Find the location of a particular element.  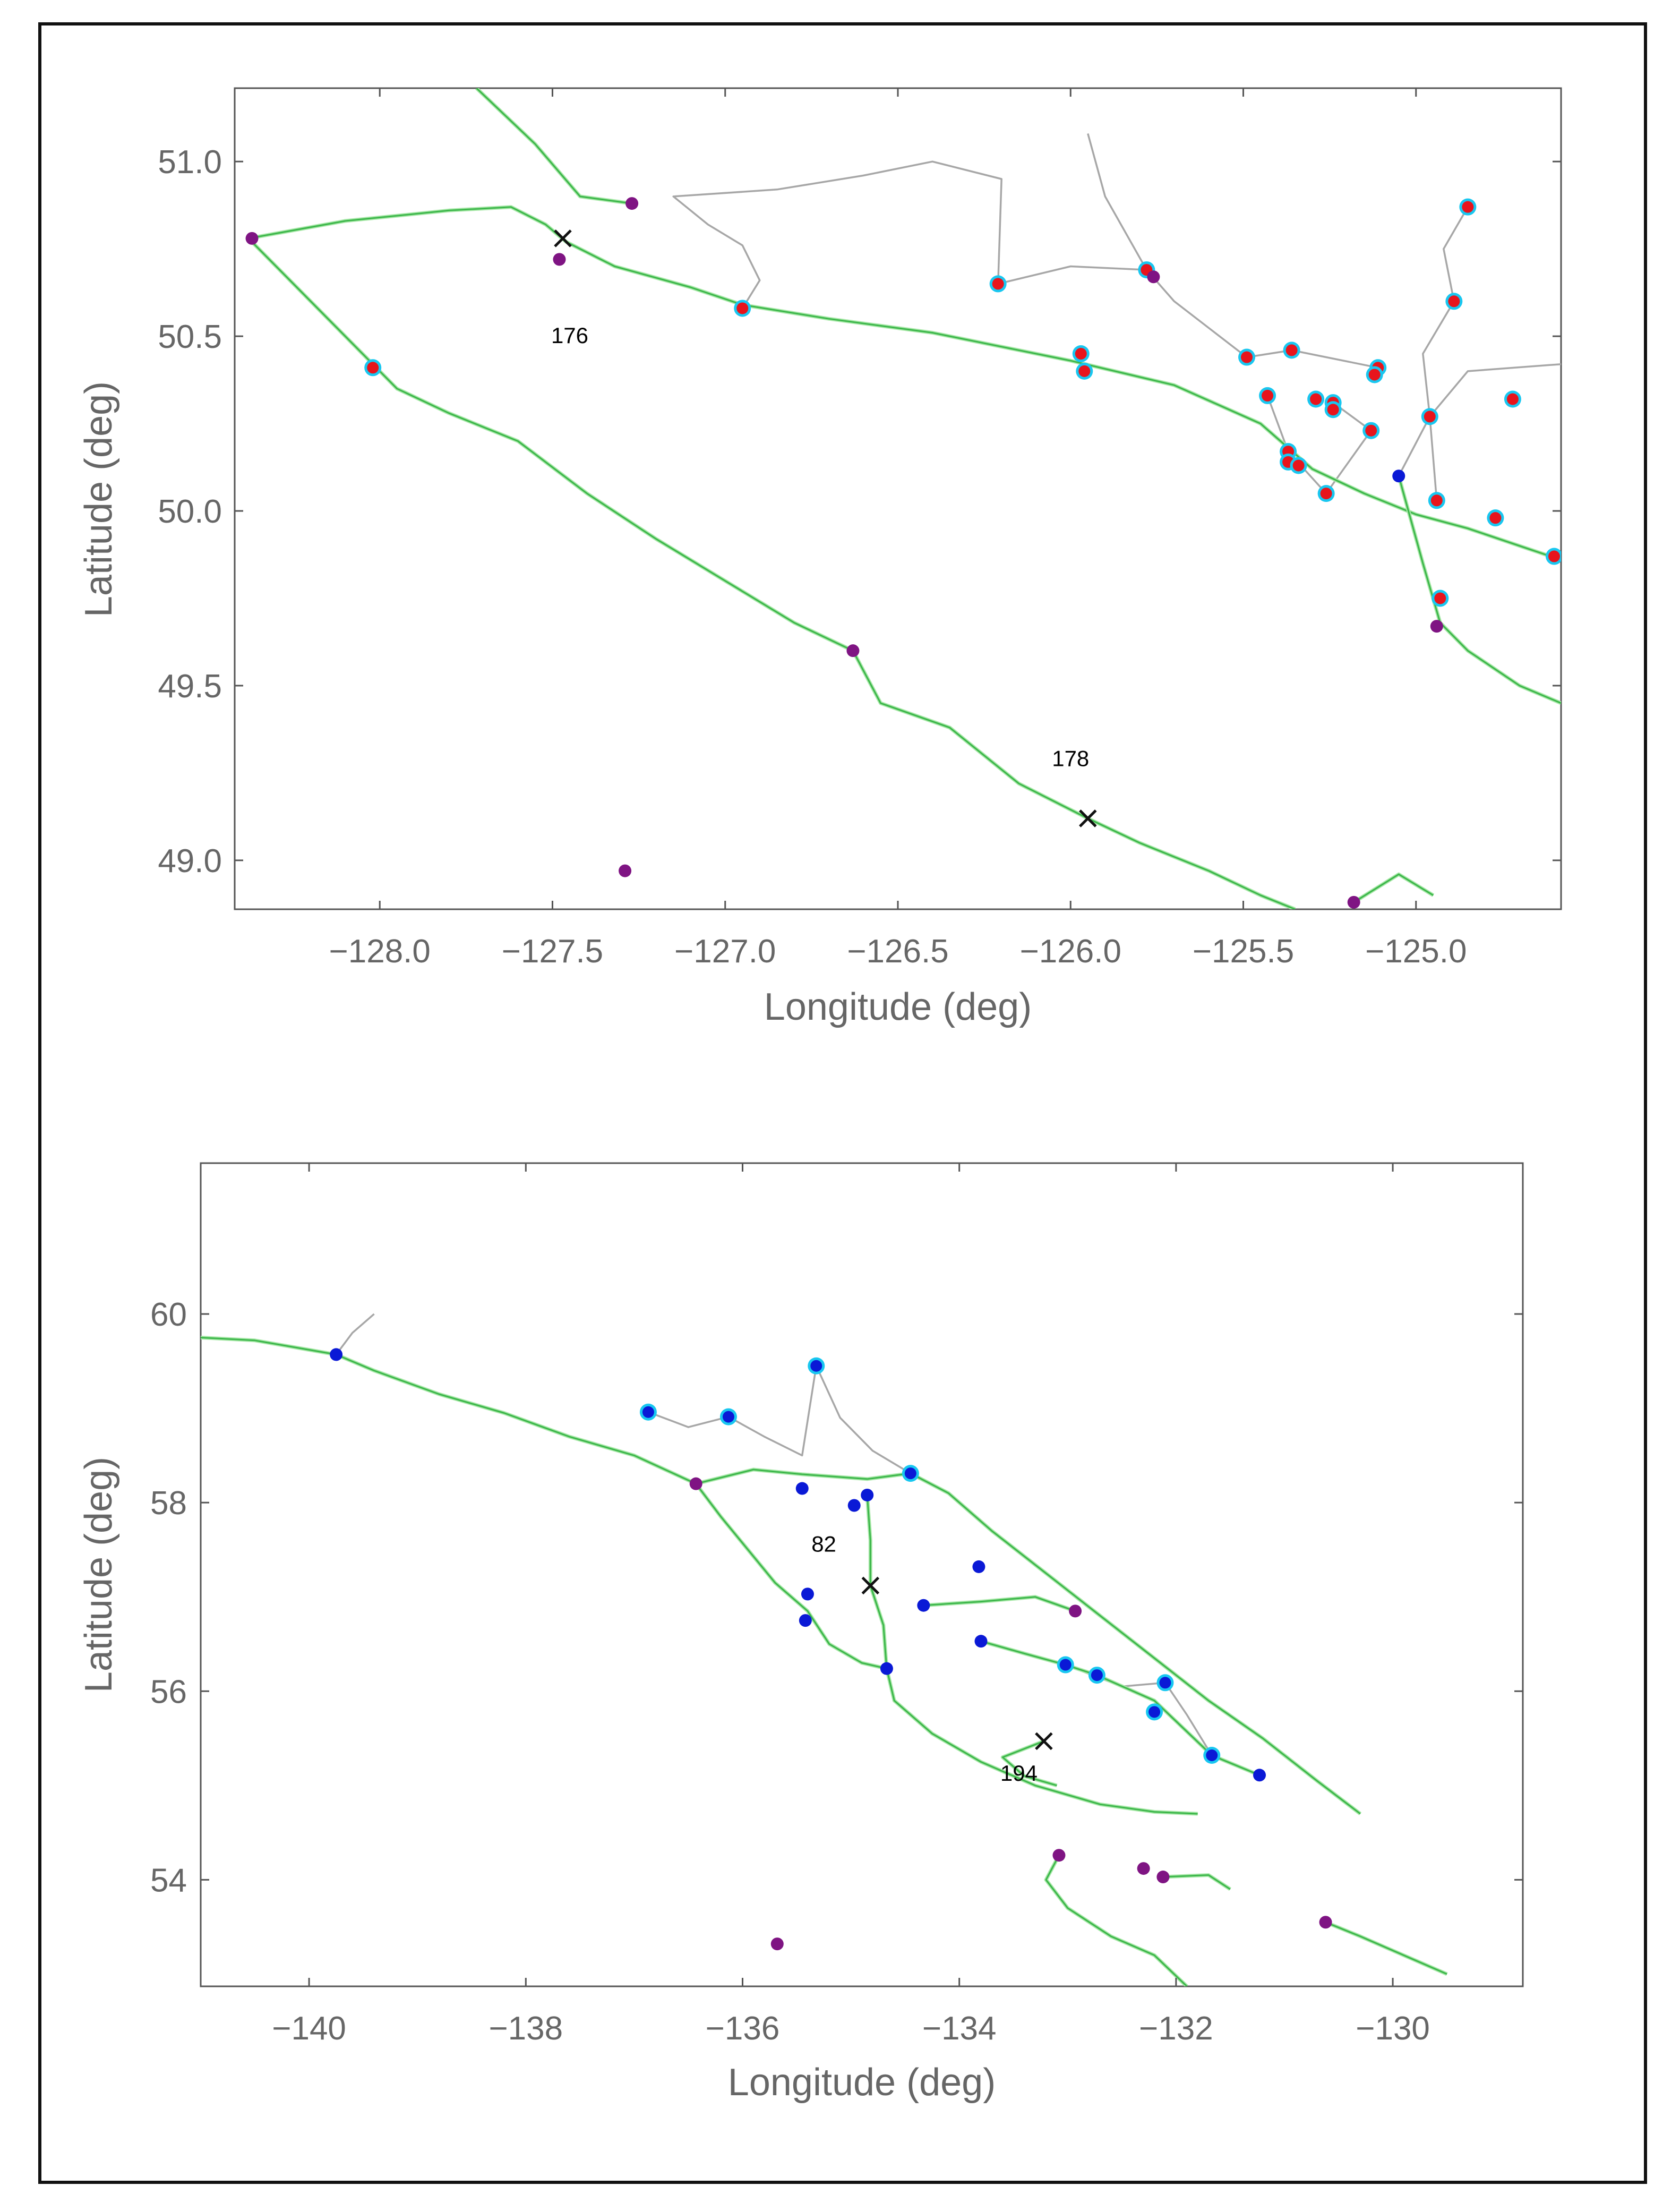

top-x-tick-label-6: −125.0 is located at coordinates (1416, 951).